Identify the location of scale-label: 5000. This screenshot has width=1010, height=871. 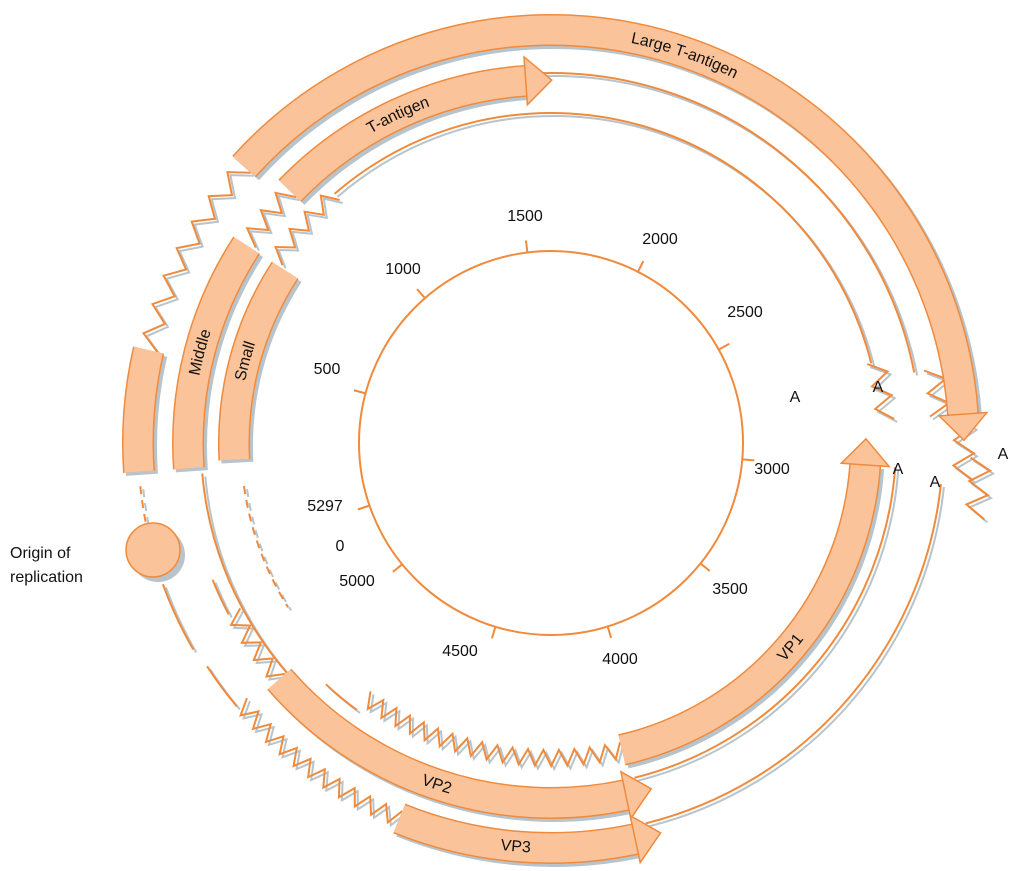
(357, 581).